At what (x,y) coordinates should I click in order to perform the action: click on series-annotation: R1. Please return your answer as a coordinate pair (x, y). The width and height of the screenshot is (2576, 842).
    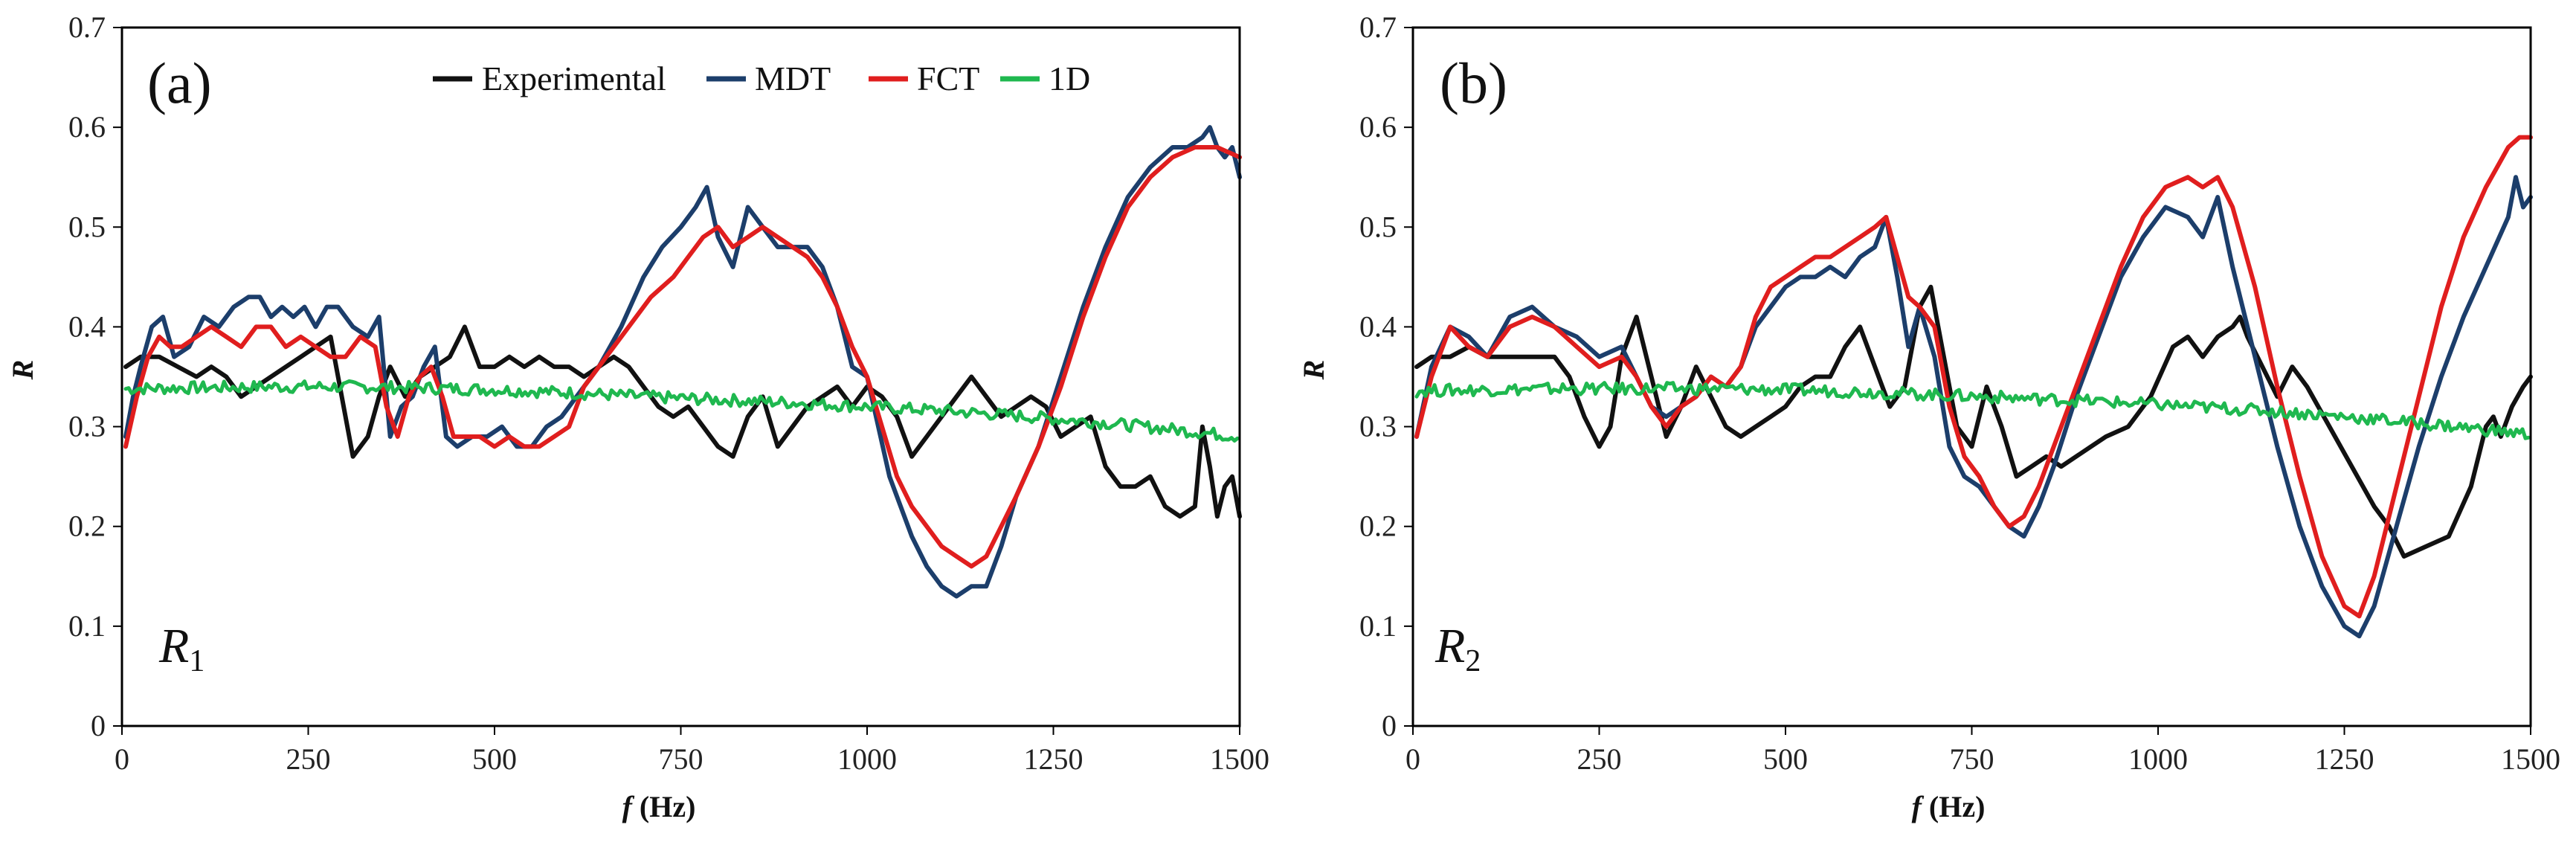
    Looking at the image, I should click on (181, 648).